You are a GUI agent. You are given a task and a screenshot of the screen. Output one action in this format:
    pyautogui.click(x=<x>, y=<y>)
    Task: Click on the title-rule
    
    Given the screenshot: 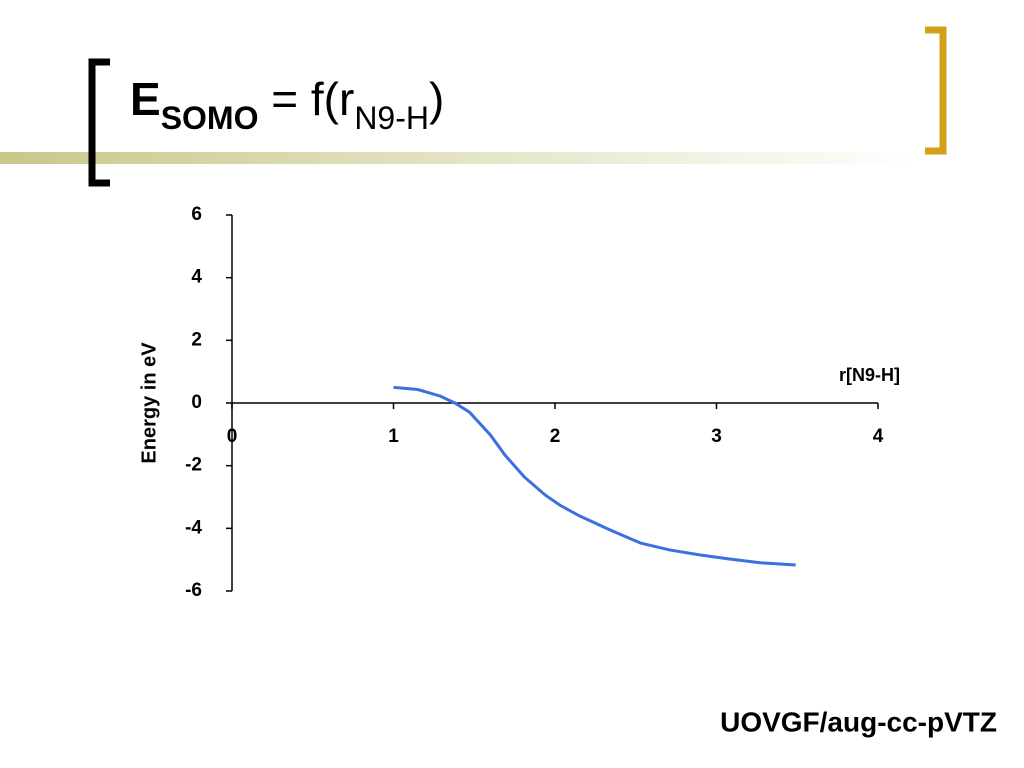 What is the action you would take?
    pyautogui.click(x=460, y=158)
    